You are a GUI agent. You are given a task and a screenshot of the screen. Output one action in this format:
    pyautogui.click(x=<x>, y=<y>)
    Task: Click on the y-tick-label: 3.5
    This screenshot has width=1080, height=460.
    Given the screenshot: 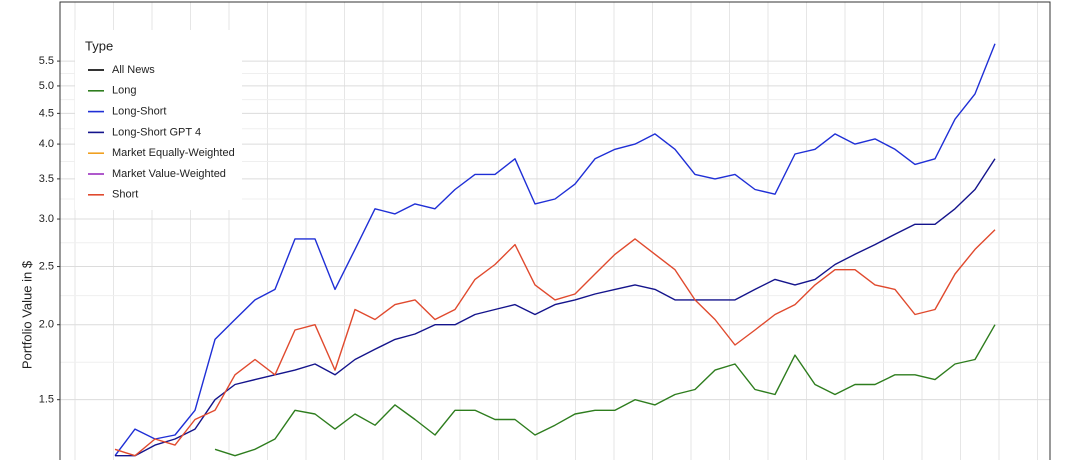 What is the action you would take?
    pyautogui.click(x=46, y=179)
    